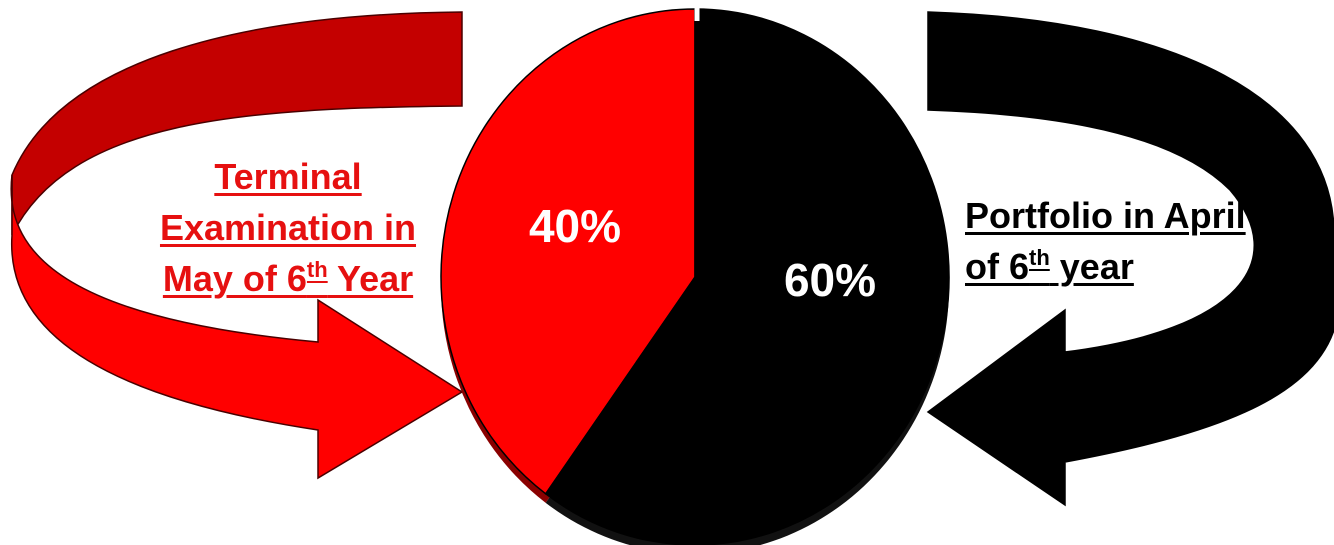 This screenshot has height=545, width=1334. I want to click on left-callout-line-2: Examination in, so click(288, 227).